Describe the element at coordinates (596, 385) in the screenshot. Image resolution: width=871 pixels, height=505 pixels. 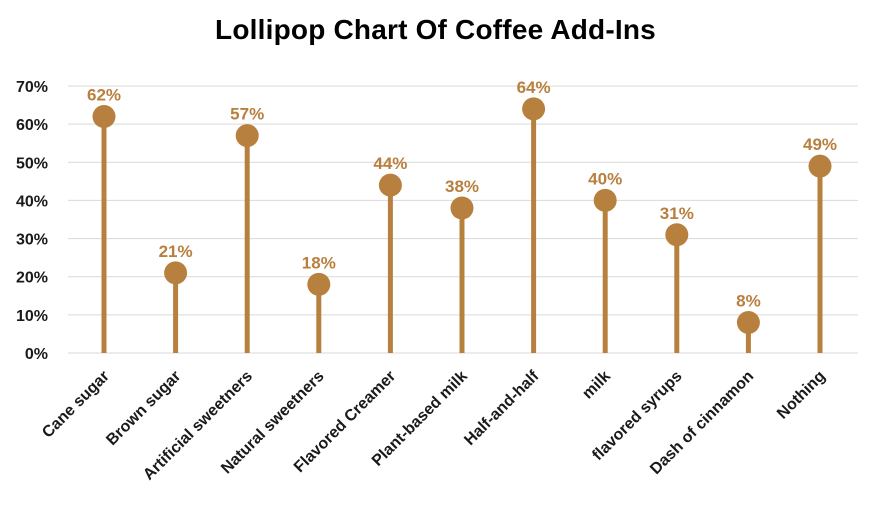
I see `x-category-label: milk` at that location.